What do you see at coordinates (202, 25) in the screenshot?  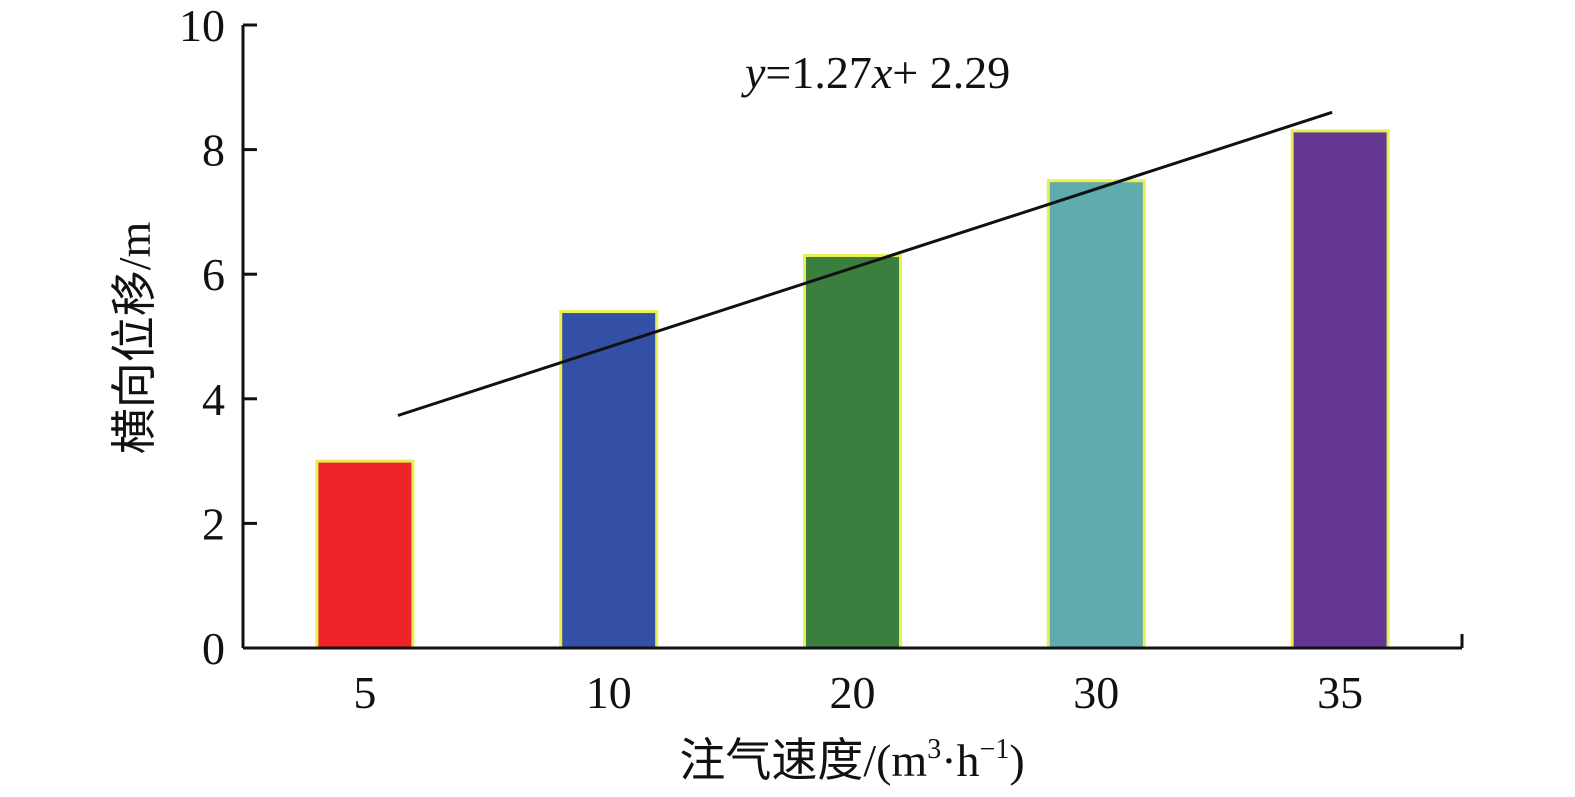 I see `y-tick-label-10: 10` at bounding box center [202, 25].